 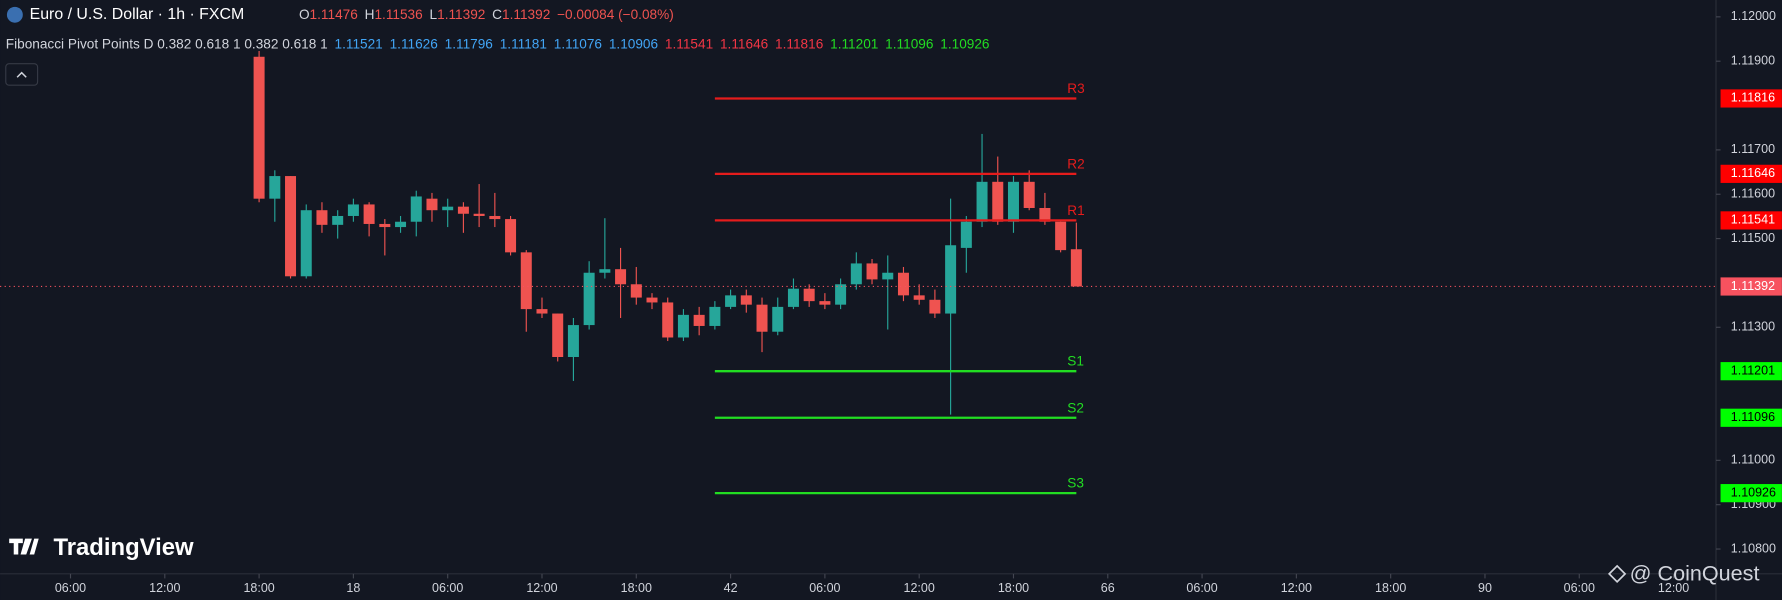 I want to click on tv-logo: TradingView, so click(x=124, y=547).